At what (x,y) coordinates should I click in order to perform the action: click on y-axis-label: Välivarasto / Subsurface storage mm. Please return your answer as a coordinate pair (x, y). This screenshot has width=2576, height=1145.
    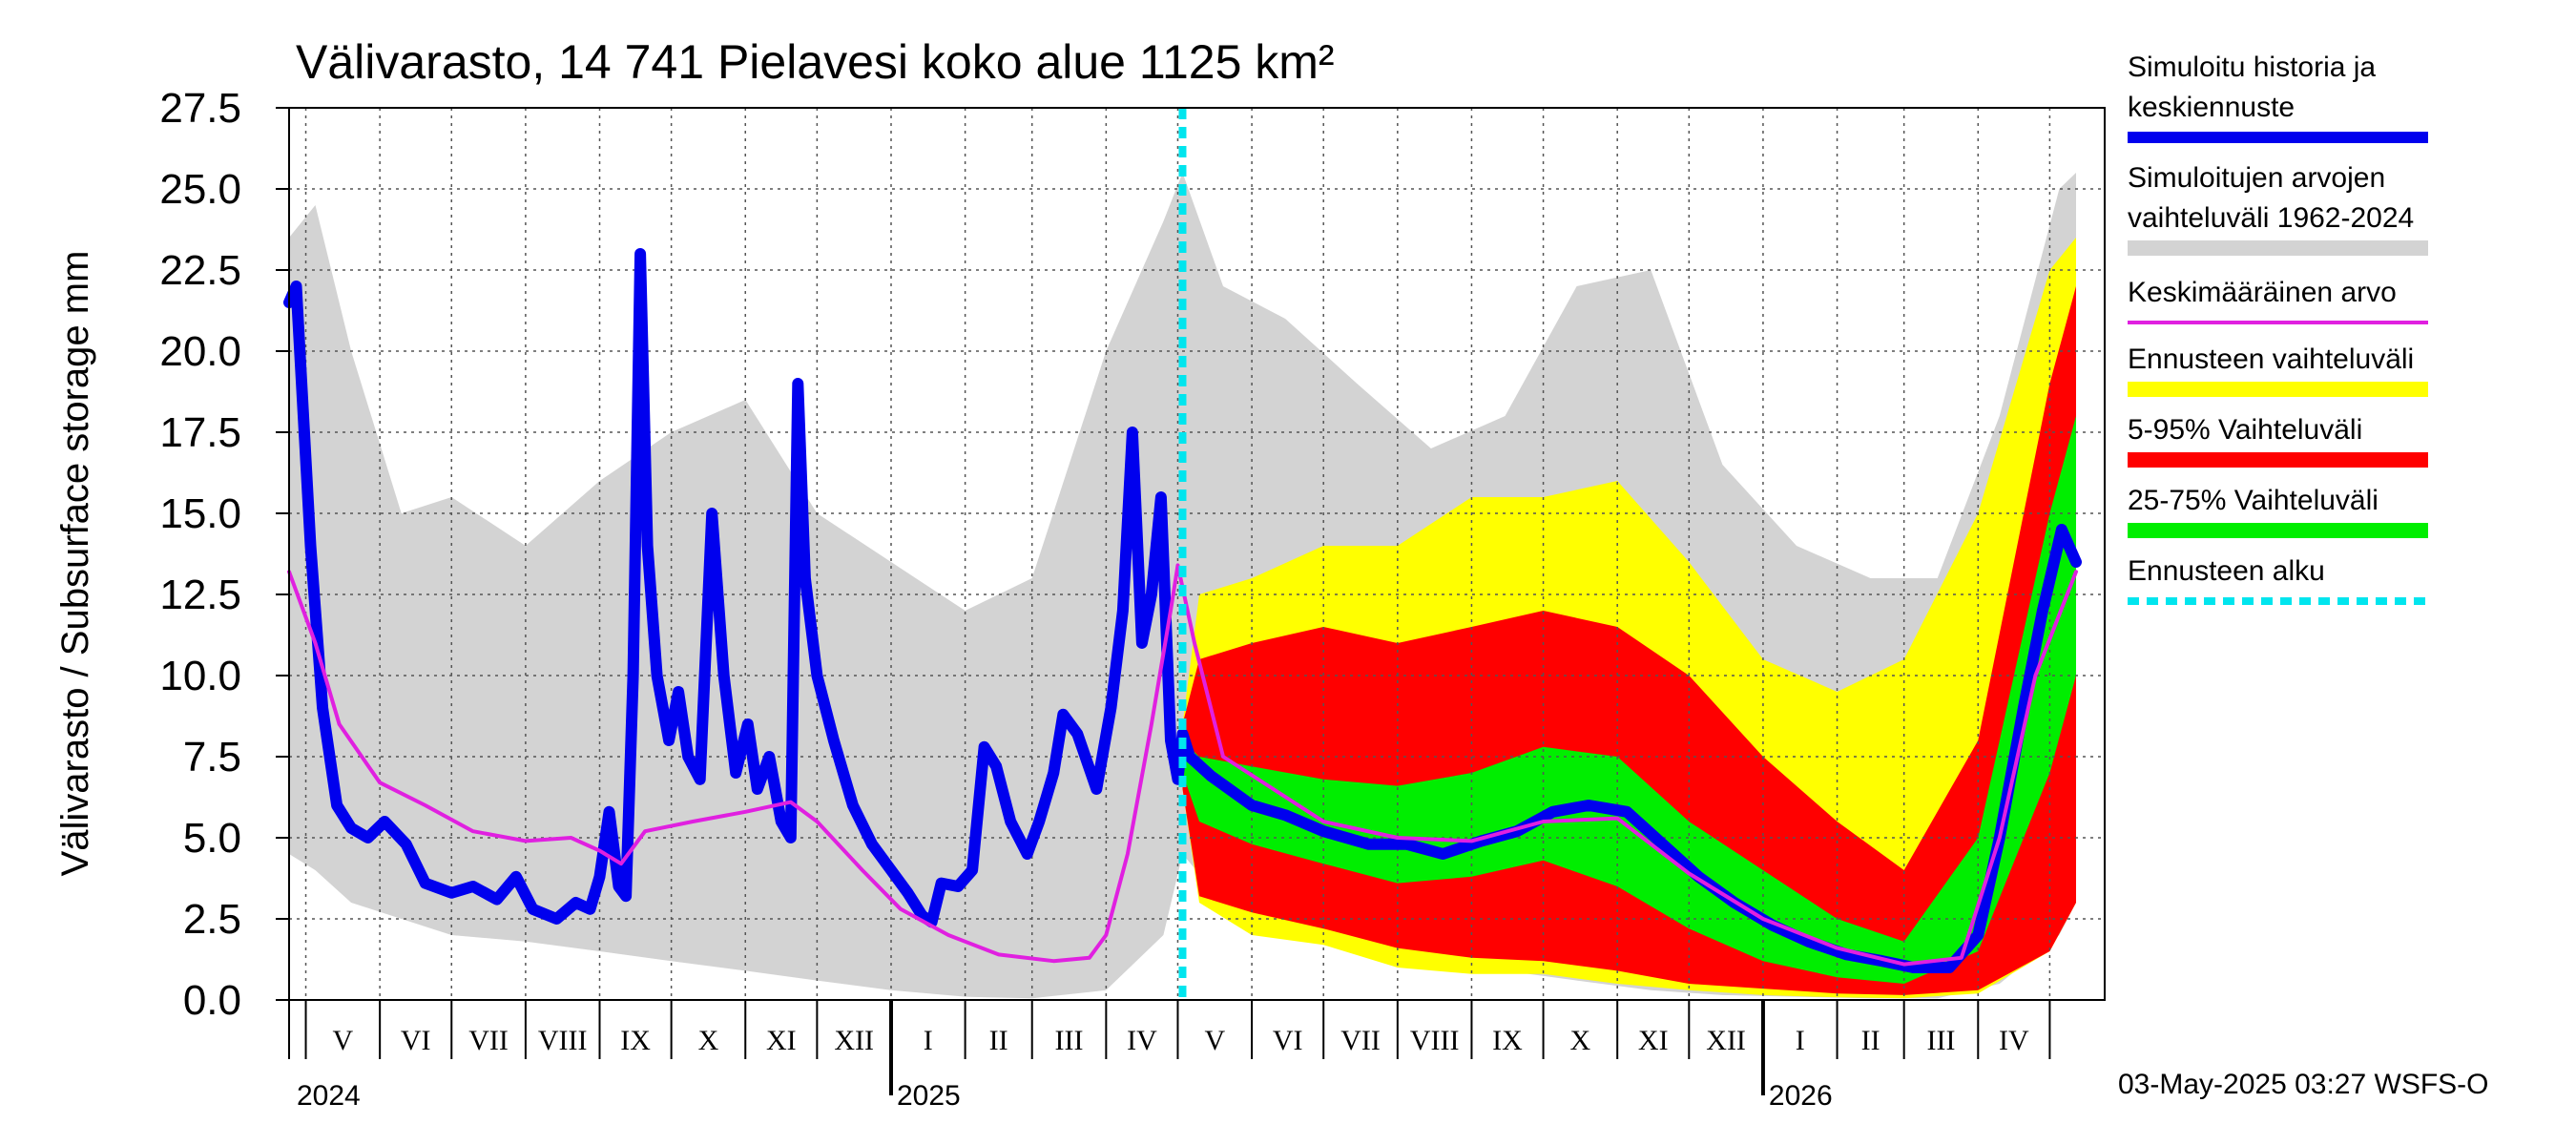
    Looking at the image, I should click on (75, 564).